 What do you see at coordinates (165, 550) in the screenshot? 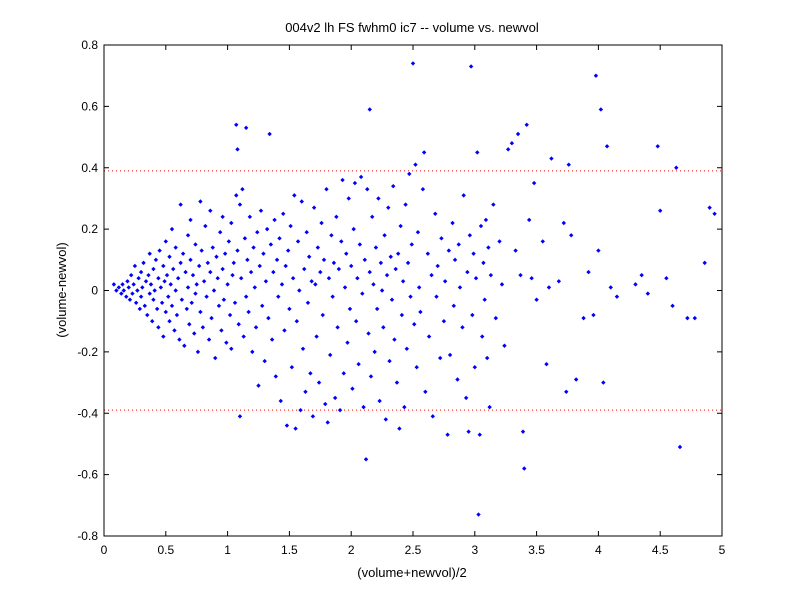
I see `x-tick-label: 0.5` at bounding box center [165, 550].